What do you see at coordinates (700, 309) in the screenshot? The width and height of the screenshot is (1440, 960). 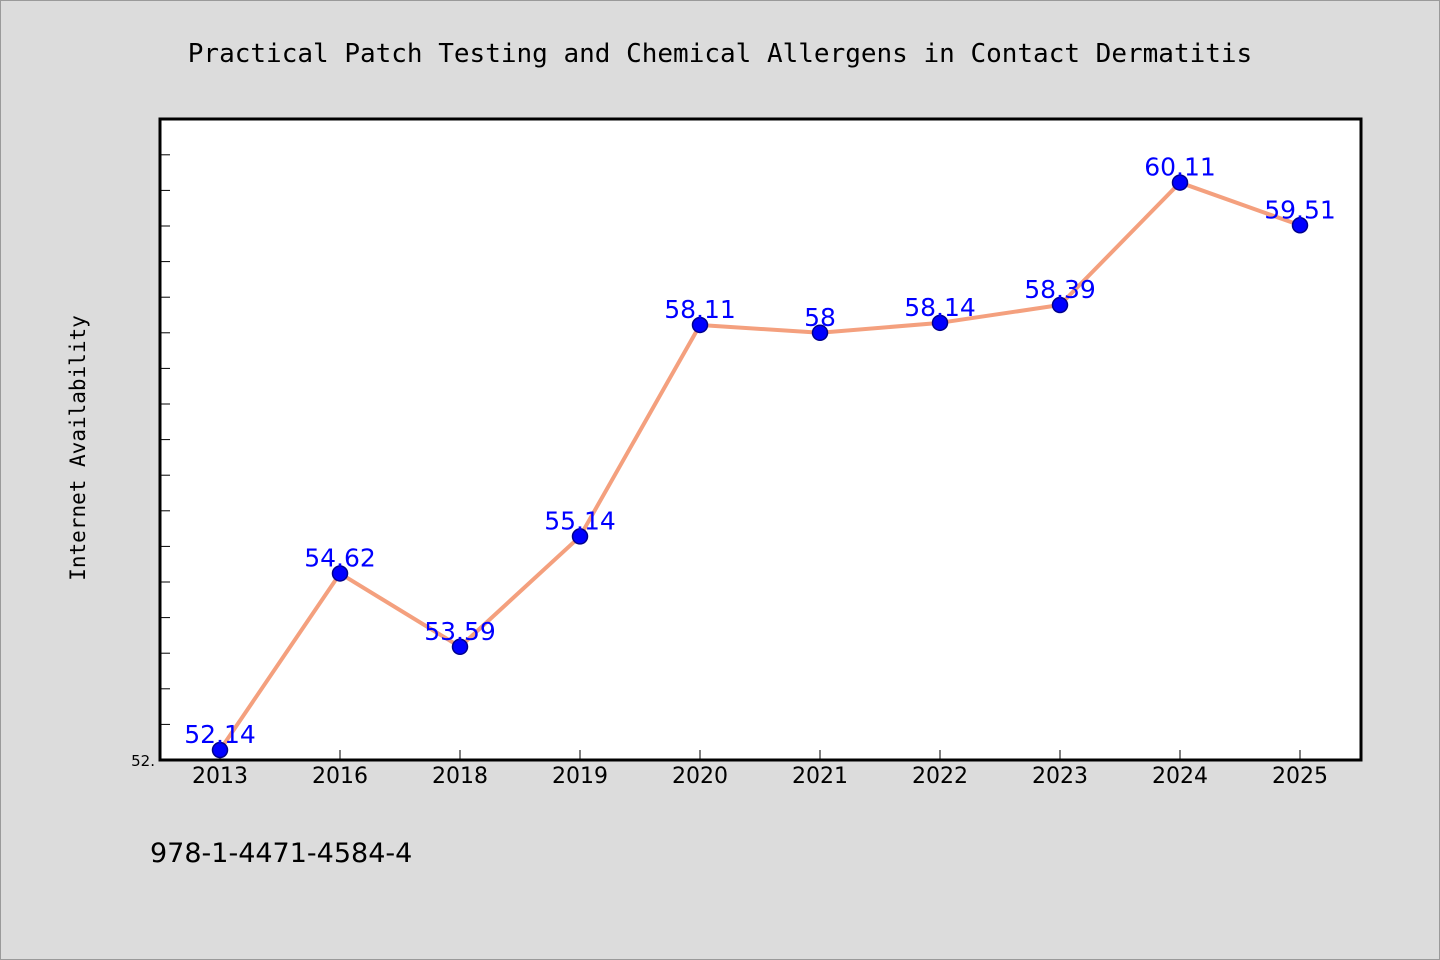 I see `data-label: 58.11` at bounding box center [700, 309].